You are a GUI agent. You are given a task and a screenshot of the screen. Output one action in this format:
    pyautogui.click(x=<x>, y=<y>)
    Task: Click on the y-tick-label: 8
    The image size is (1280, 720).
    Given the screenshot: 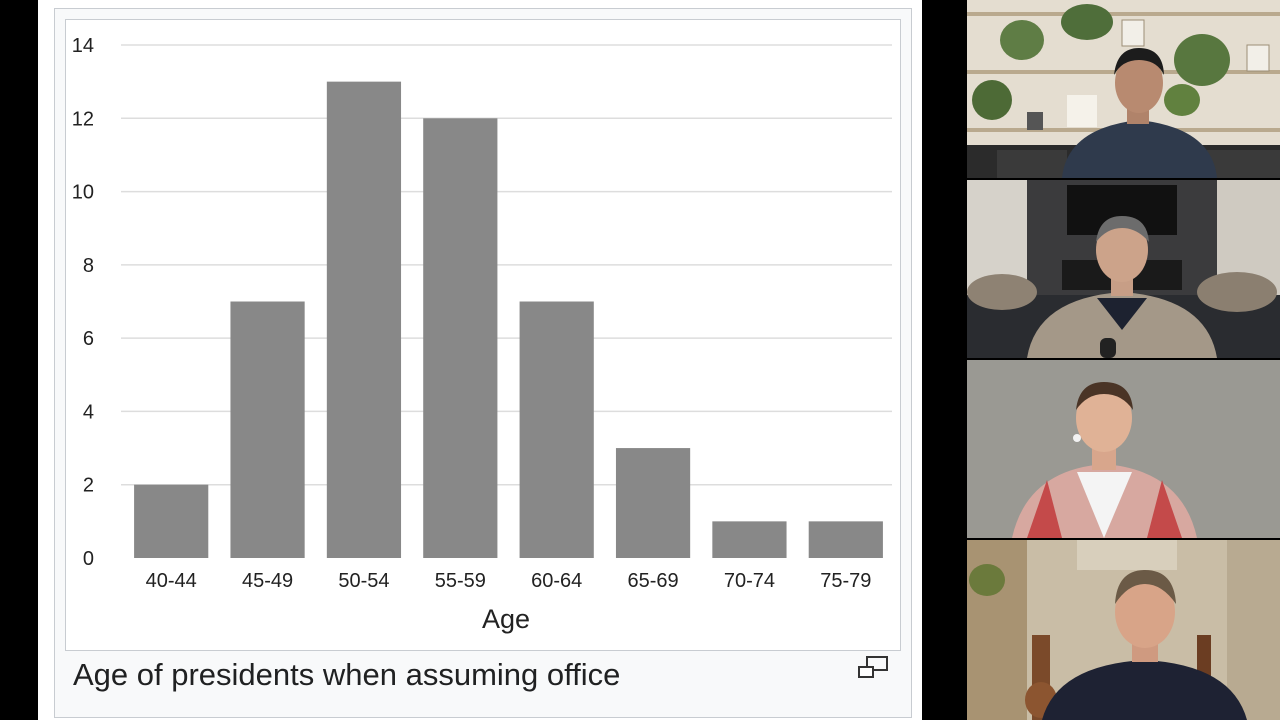 What is the action you would take?
    pyautogui.click(x=88, y=266)
    